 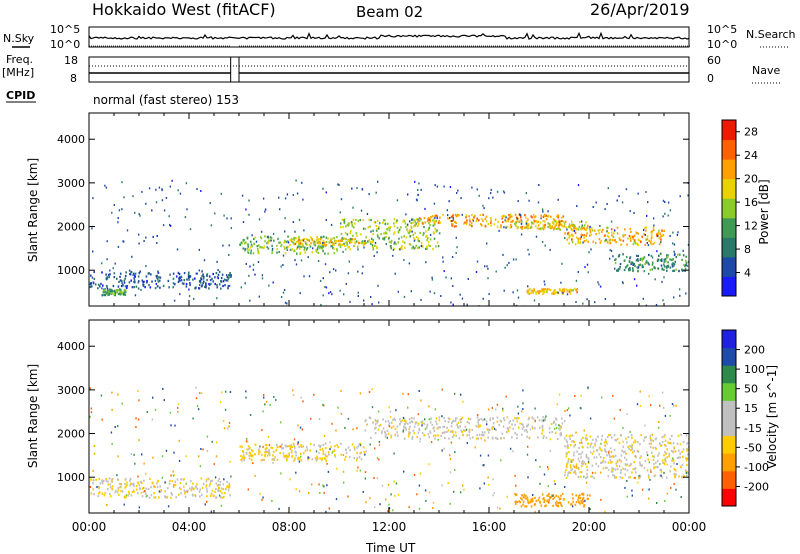 What do you see at coordinates (751, 132) in the screenshot?
I see `colorbar-tick-label: 28` at bounding box center [751, 132].